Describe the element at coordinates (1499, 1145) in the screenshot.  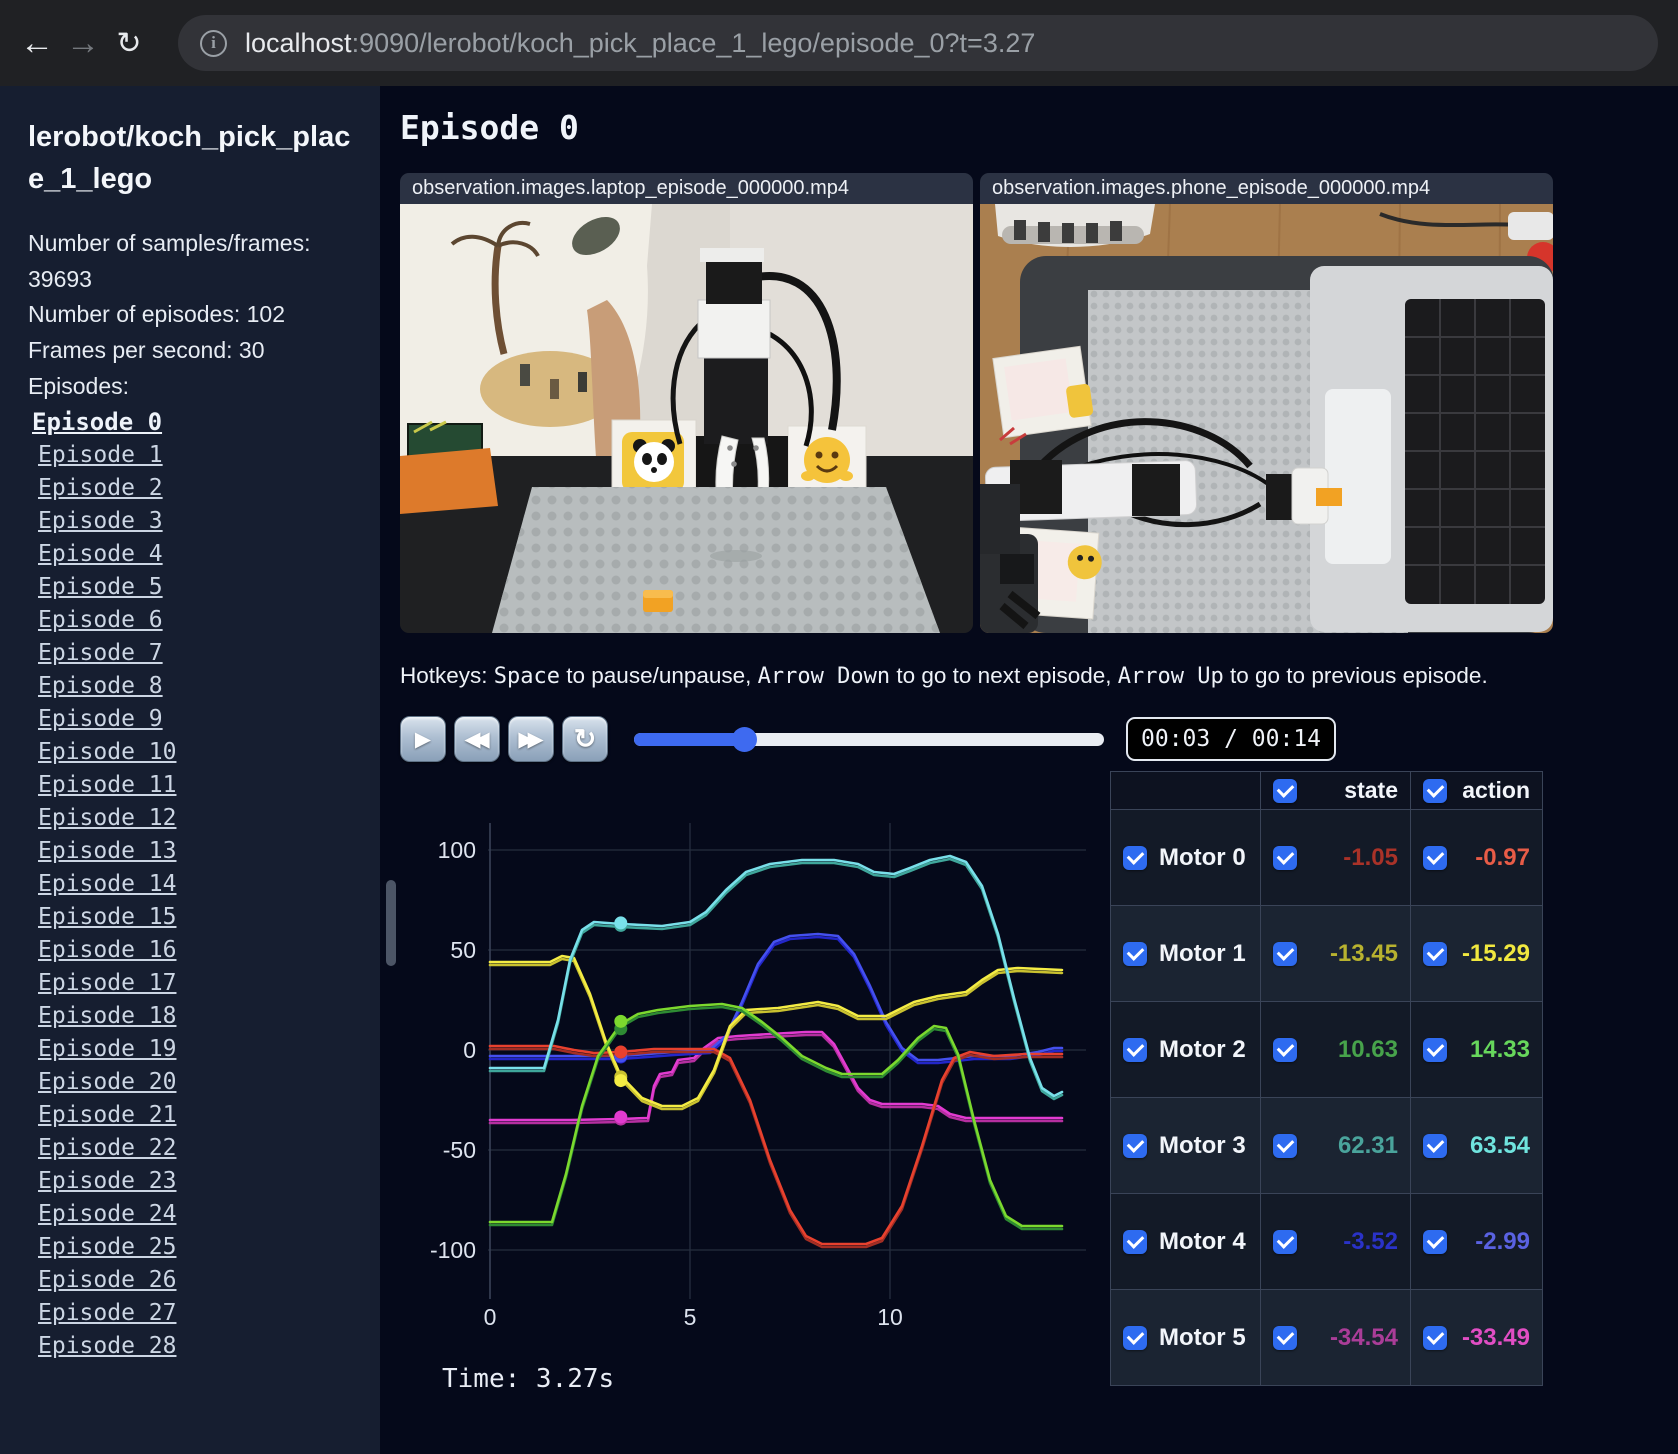
I see `action-value: 63.54` at that location.